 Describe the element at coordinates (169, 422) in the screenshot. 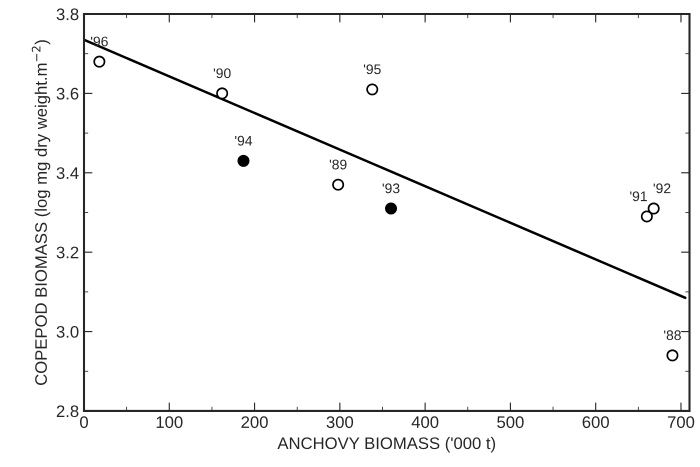

I see `x-tick-label: 100` at that location.